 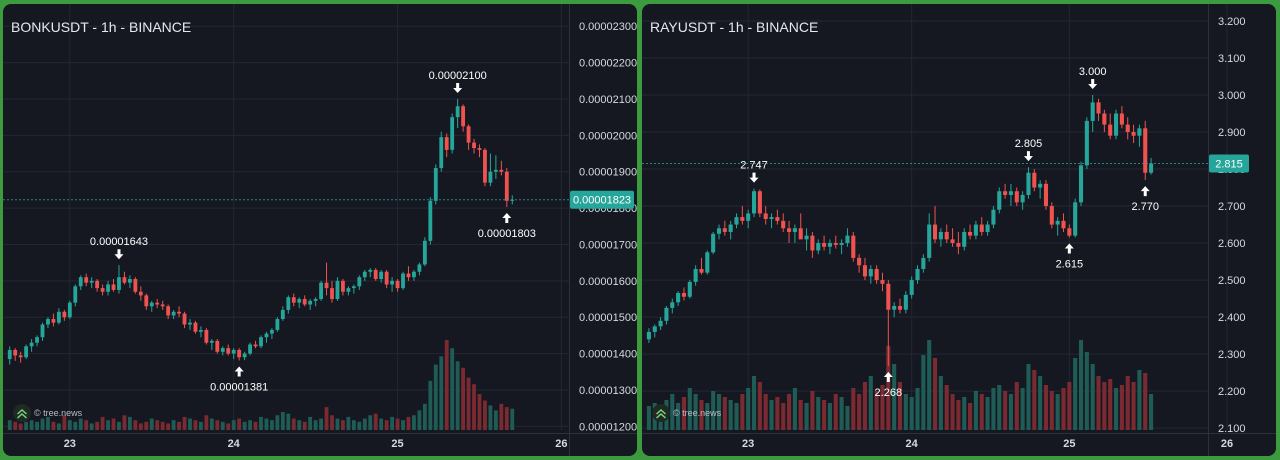 What do you see at coordinates (234, 444) in the screenshot?
I see `x-tick-label: 24` at bounding box center [234, 444].